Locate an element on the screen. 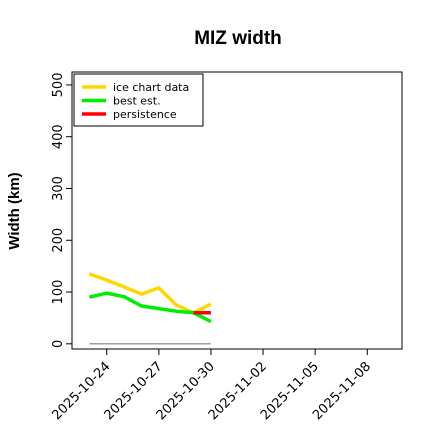  y-axis: 0 100 200 300 400 500 is located at coordinates (61, 210).